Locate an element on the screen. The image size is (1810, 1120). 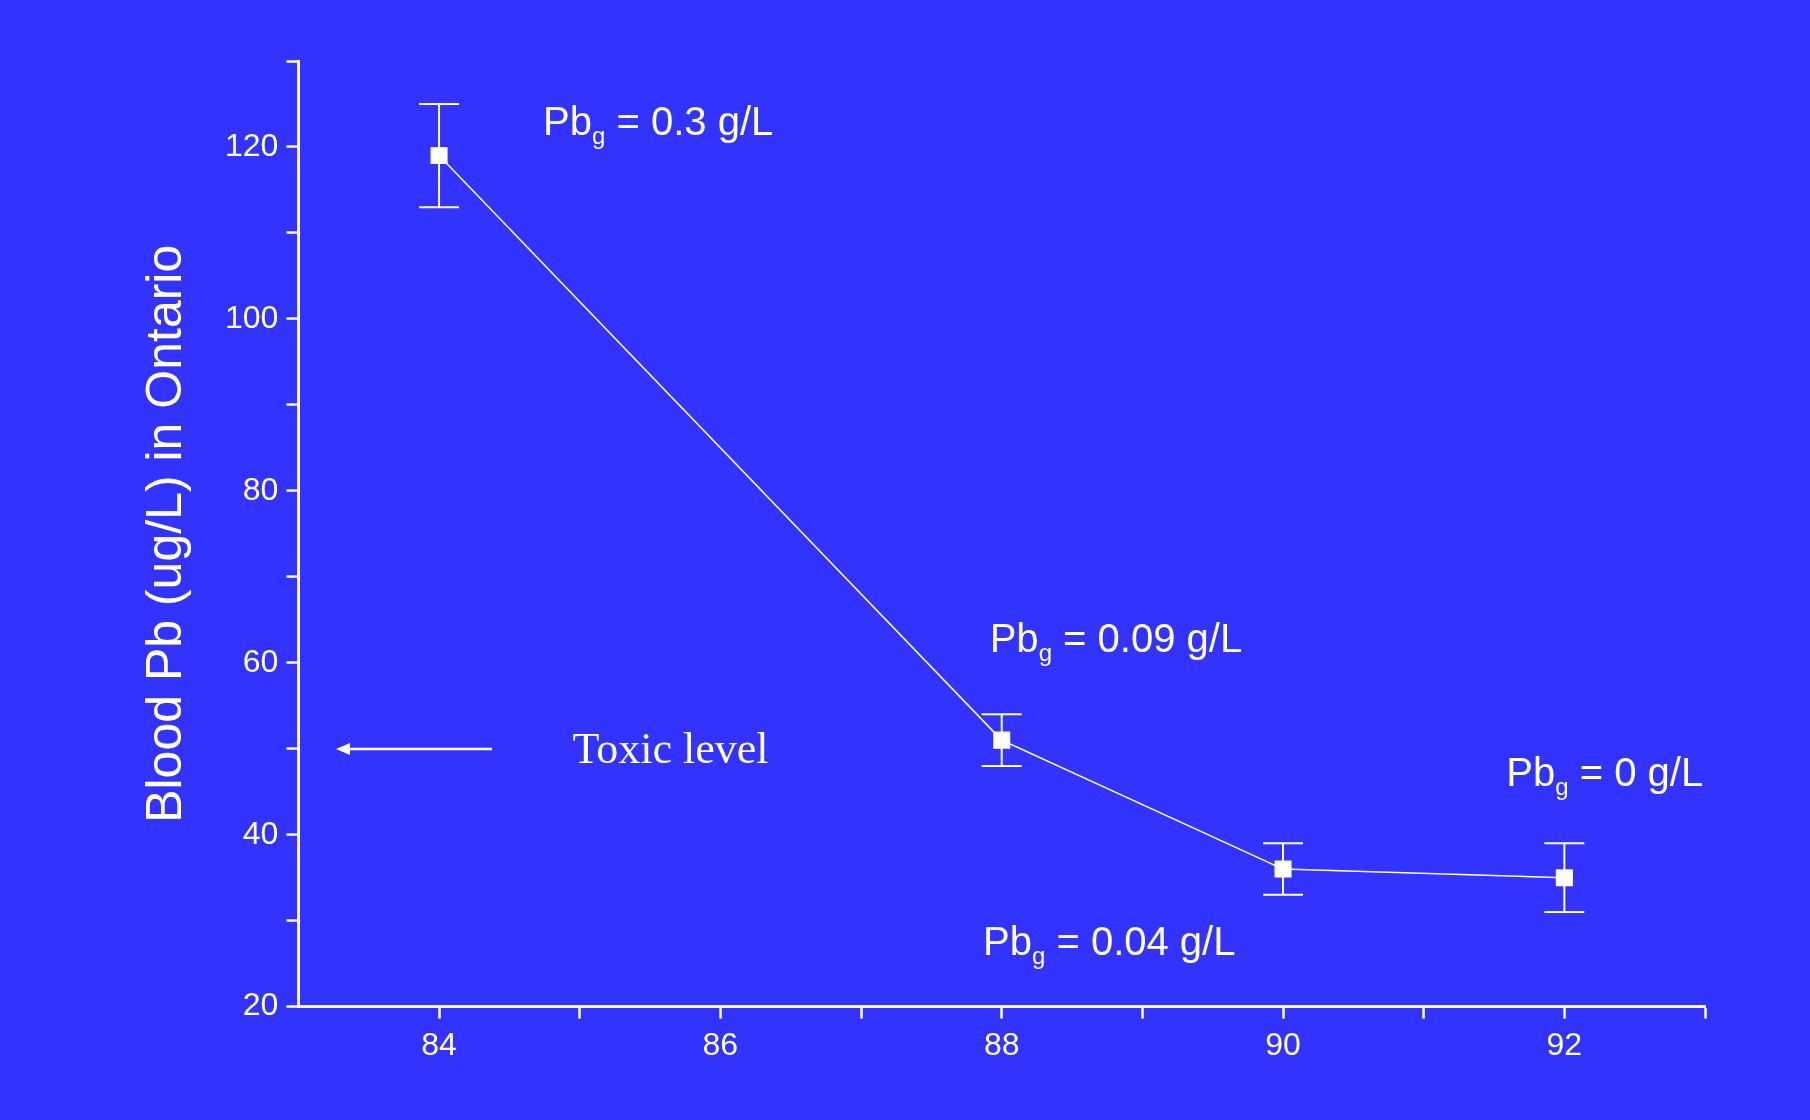
x-tick-label: 90 is located at coordinates (1283, 1043).